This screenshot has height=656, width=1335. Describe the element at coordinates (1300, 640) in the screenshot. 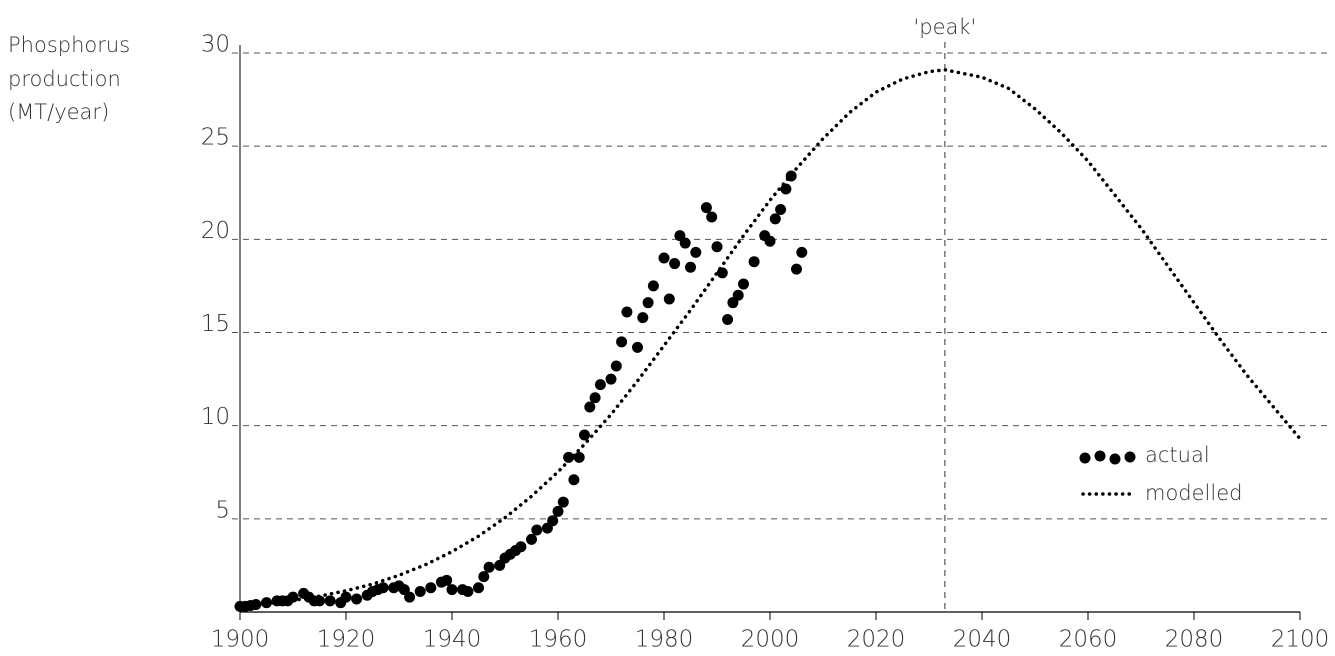

I see `x-tick-label: 2100` at that location.